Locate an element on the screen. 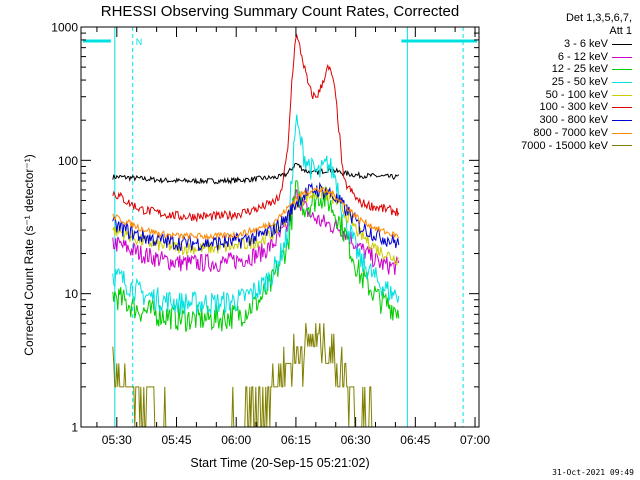 This screenshot has height=480, width=640. legend-label: 6 - 12 keV is located at coordinates (582, 56).